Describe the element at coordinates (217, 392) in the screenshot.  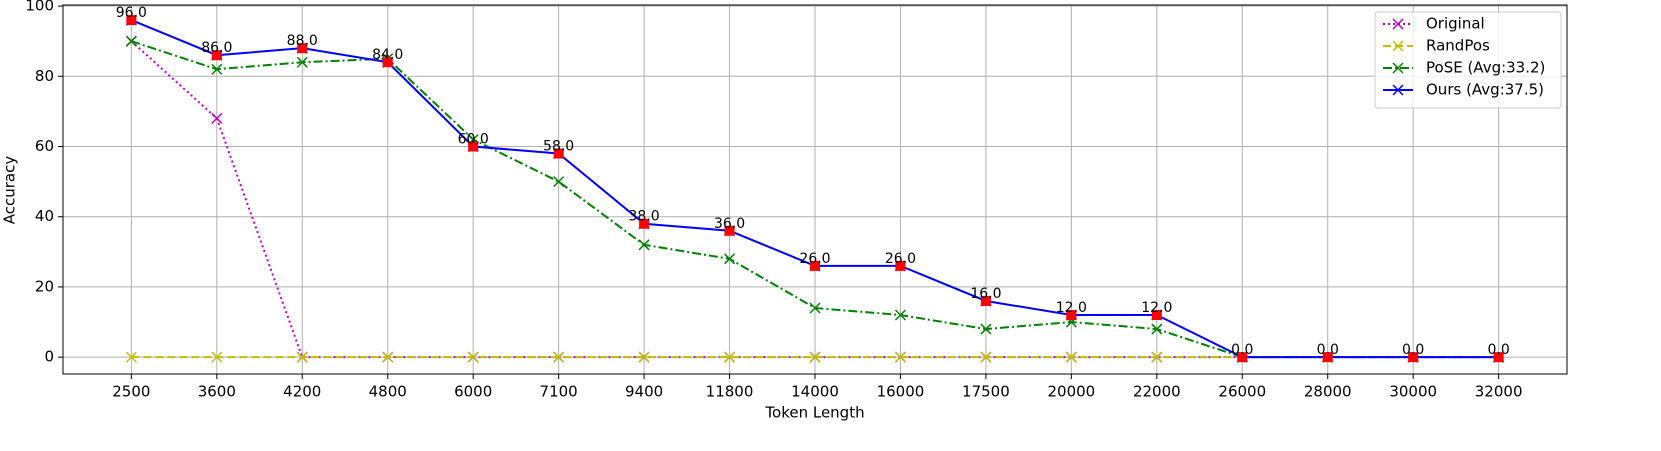
I see `x-tick-label: 3600` at that location.